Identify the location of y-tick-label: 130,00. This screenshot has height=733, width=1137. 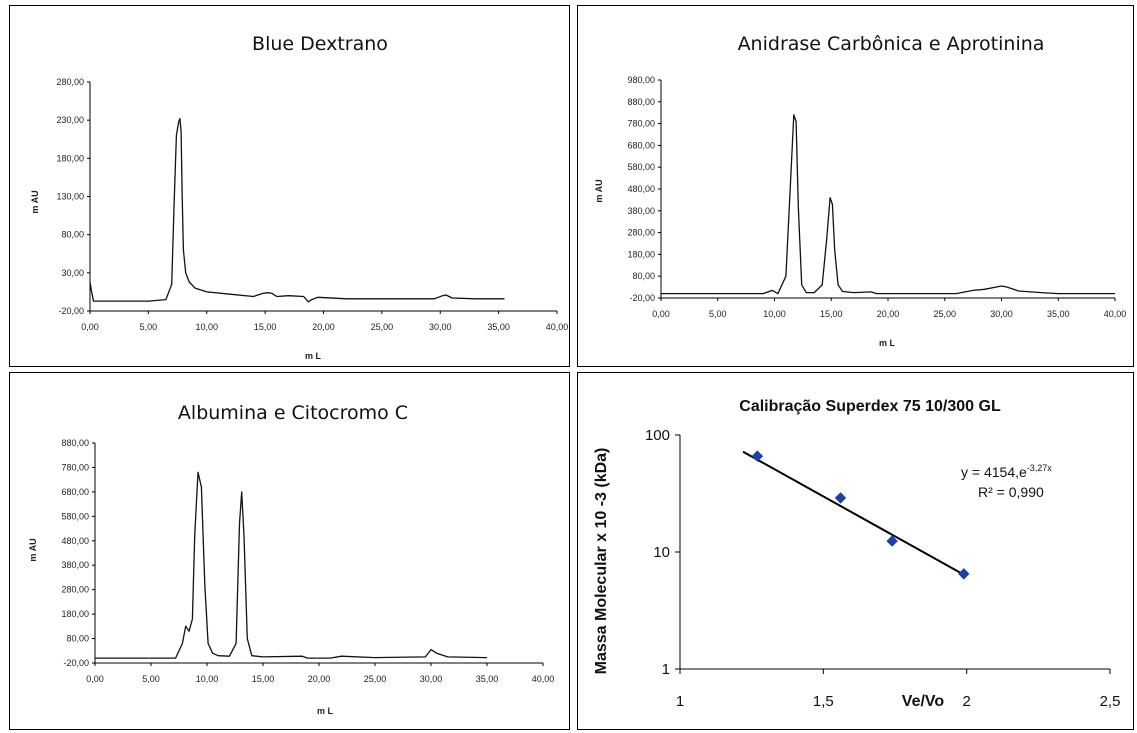
(70, 197).